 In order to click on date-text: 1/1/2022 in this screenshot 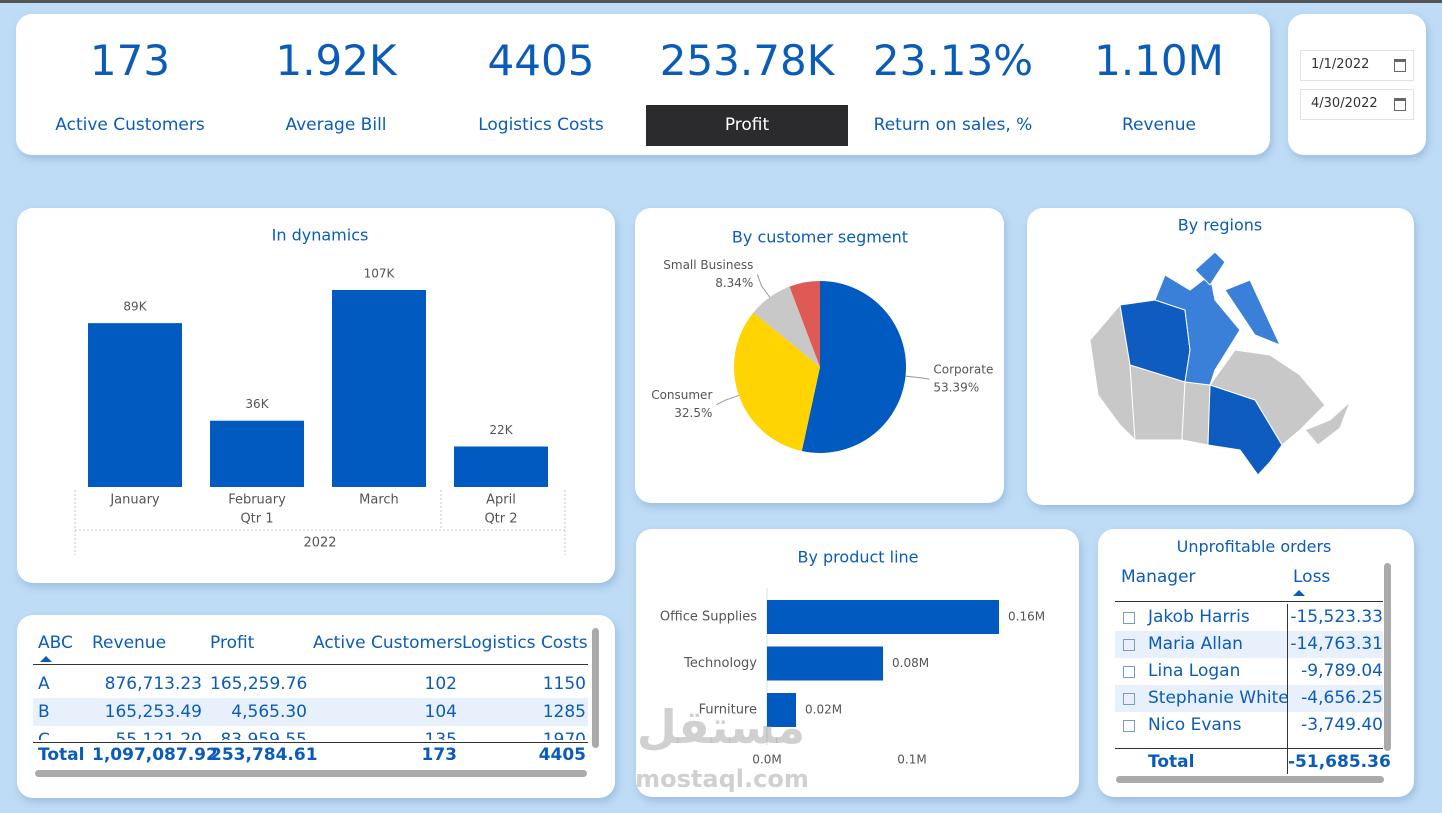, I will do `click(1340, 64)`.